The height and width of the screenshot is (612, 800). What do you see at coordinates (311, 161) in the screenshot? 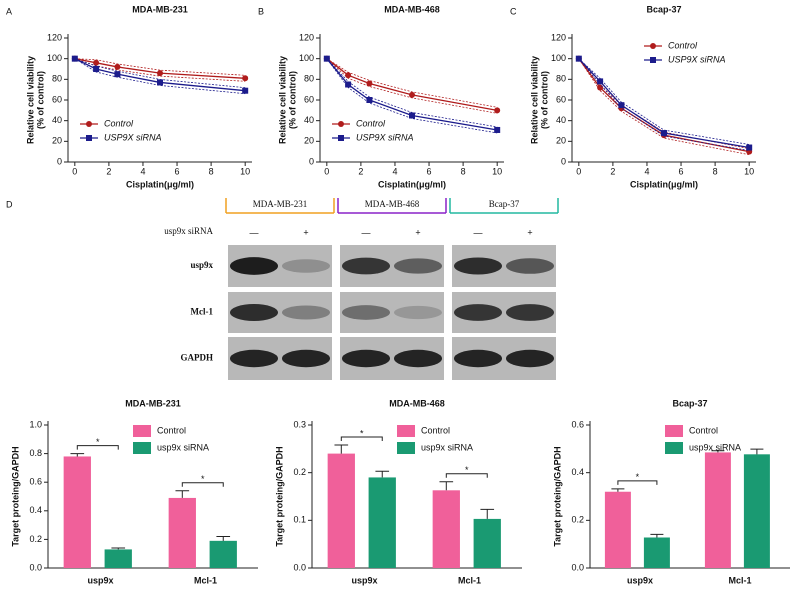
I see `y-tick-label: 0` at bounding box center [311, 161].